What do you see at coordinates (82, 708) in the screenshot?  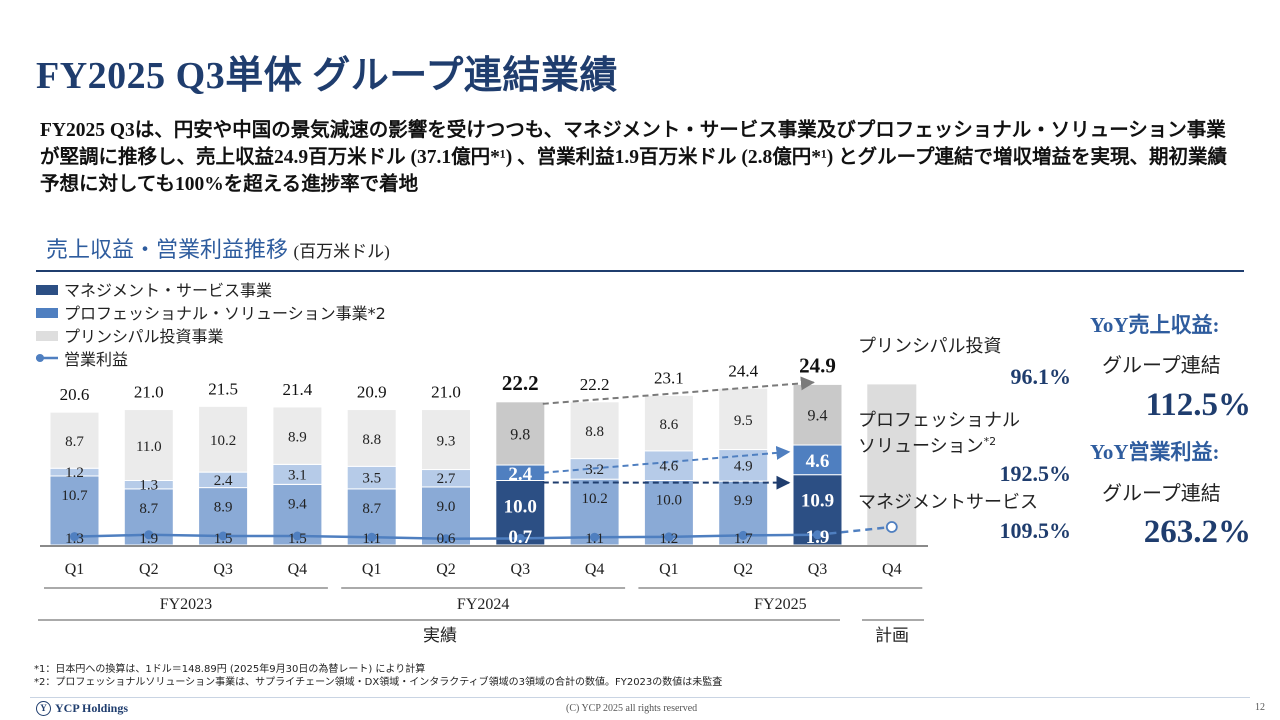 I see `company-logo: Y YCP Holdings` at bounding box center [82, 708].